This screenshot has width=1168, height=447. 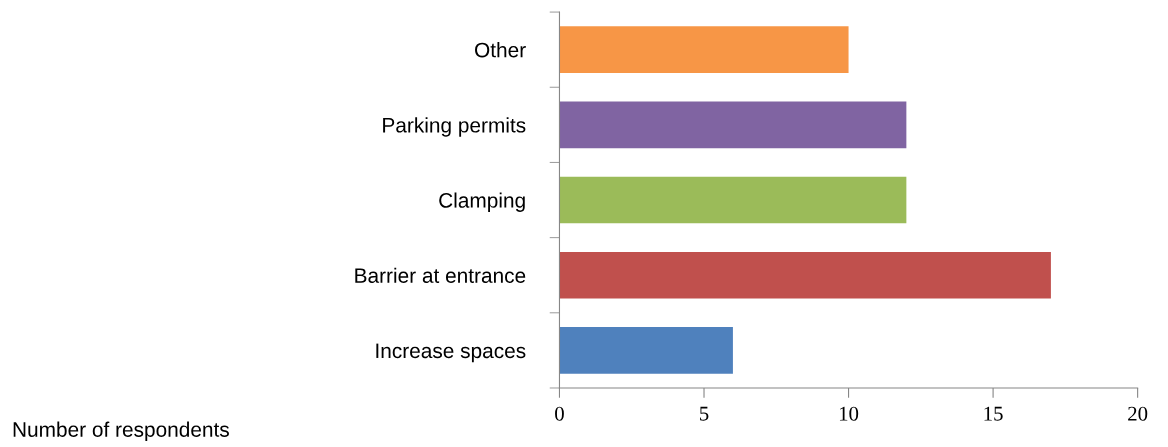 I want to click on y-tick-label: Clamping, so click(x=482, y=202).